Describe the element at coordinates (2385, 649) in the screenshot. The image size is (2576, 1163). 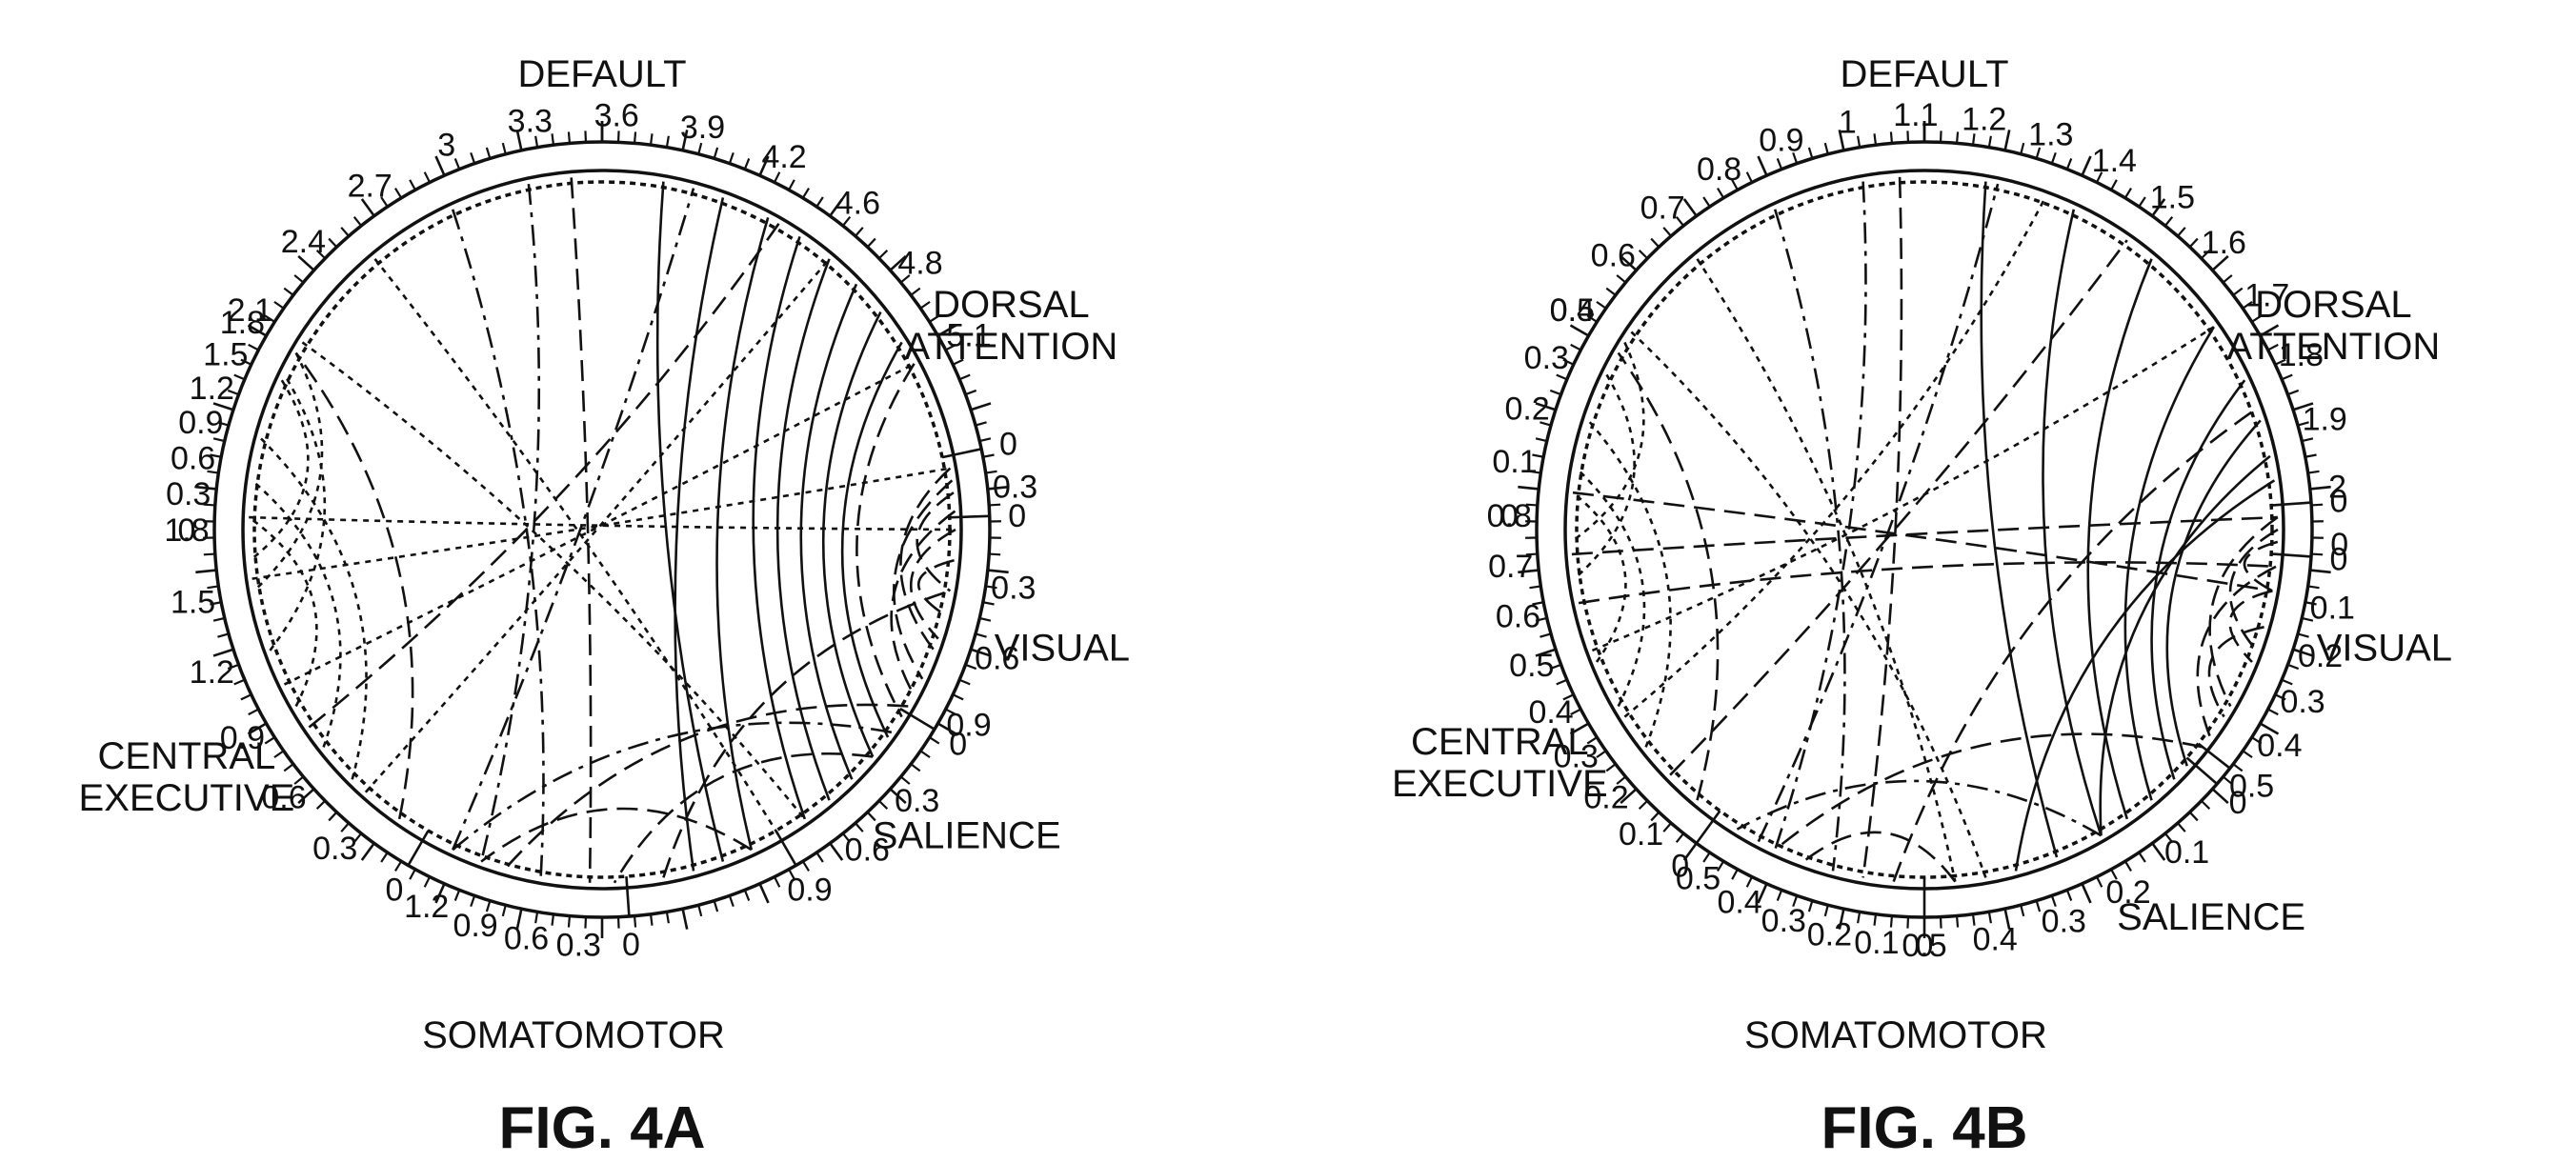
I see `visual-network-label: VISUAL` at that location.